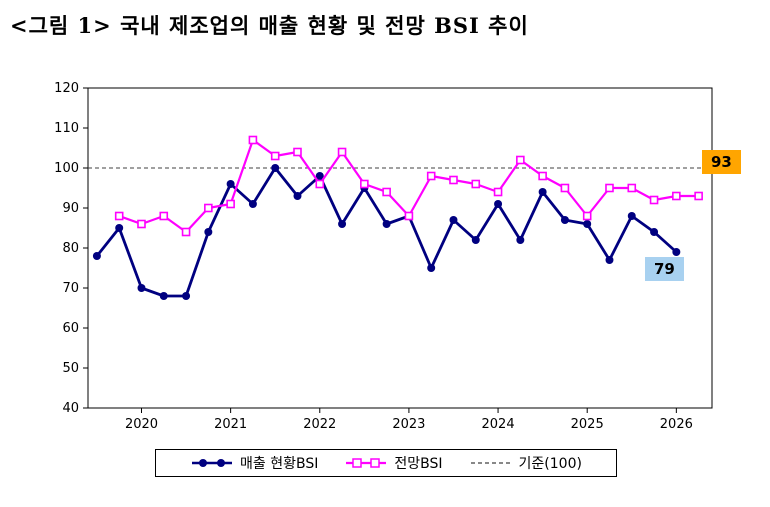 This screenshot has height=507, width=770. I want to click on x-axis-tick-label: 2020, so click(141, 424).